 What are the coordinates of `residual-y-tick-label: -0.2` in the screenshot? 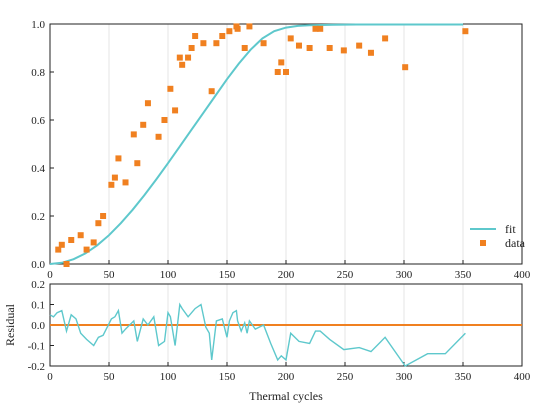 It's located at (36, 367).